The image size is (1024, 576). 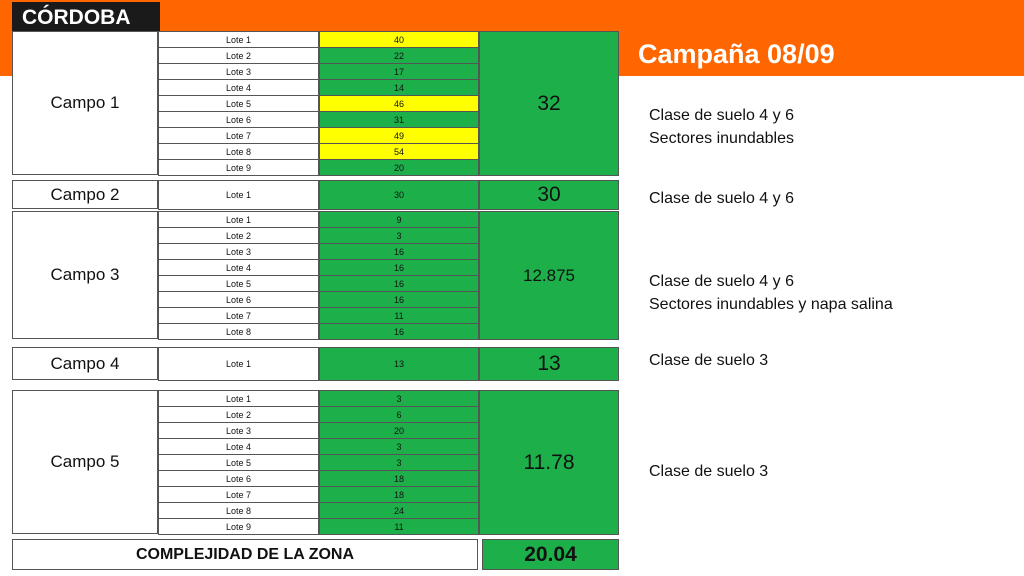 What do you see at coordinates (85, 194) in the screenshot?
I see `campo-label: Campo 2` at bounding box center [85, 194].